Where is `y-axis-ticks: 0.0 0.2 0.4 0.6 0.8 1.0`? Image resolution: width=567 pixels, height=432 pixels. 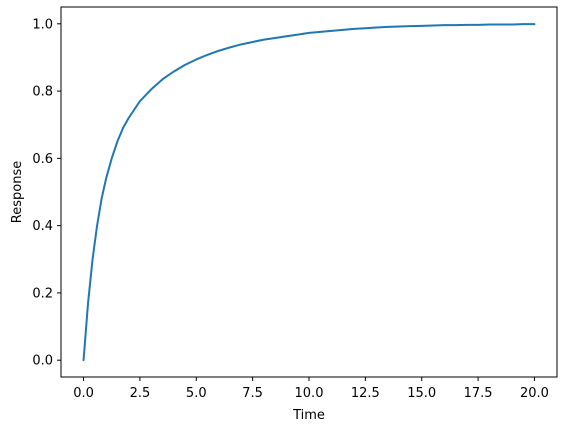 y-axis-ticks: 0.0 0.2 0.4 0.6 0.8 1.0 is located at coordinates (46, 193).